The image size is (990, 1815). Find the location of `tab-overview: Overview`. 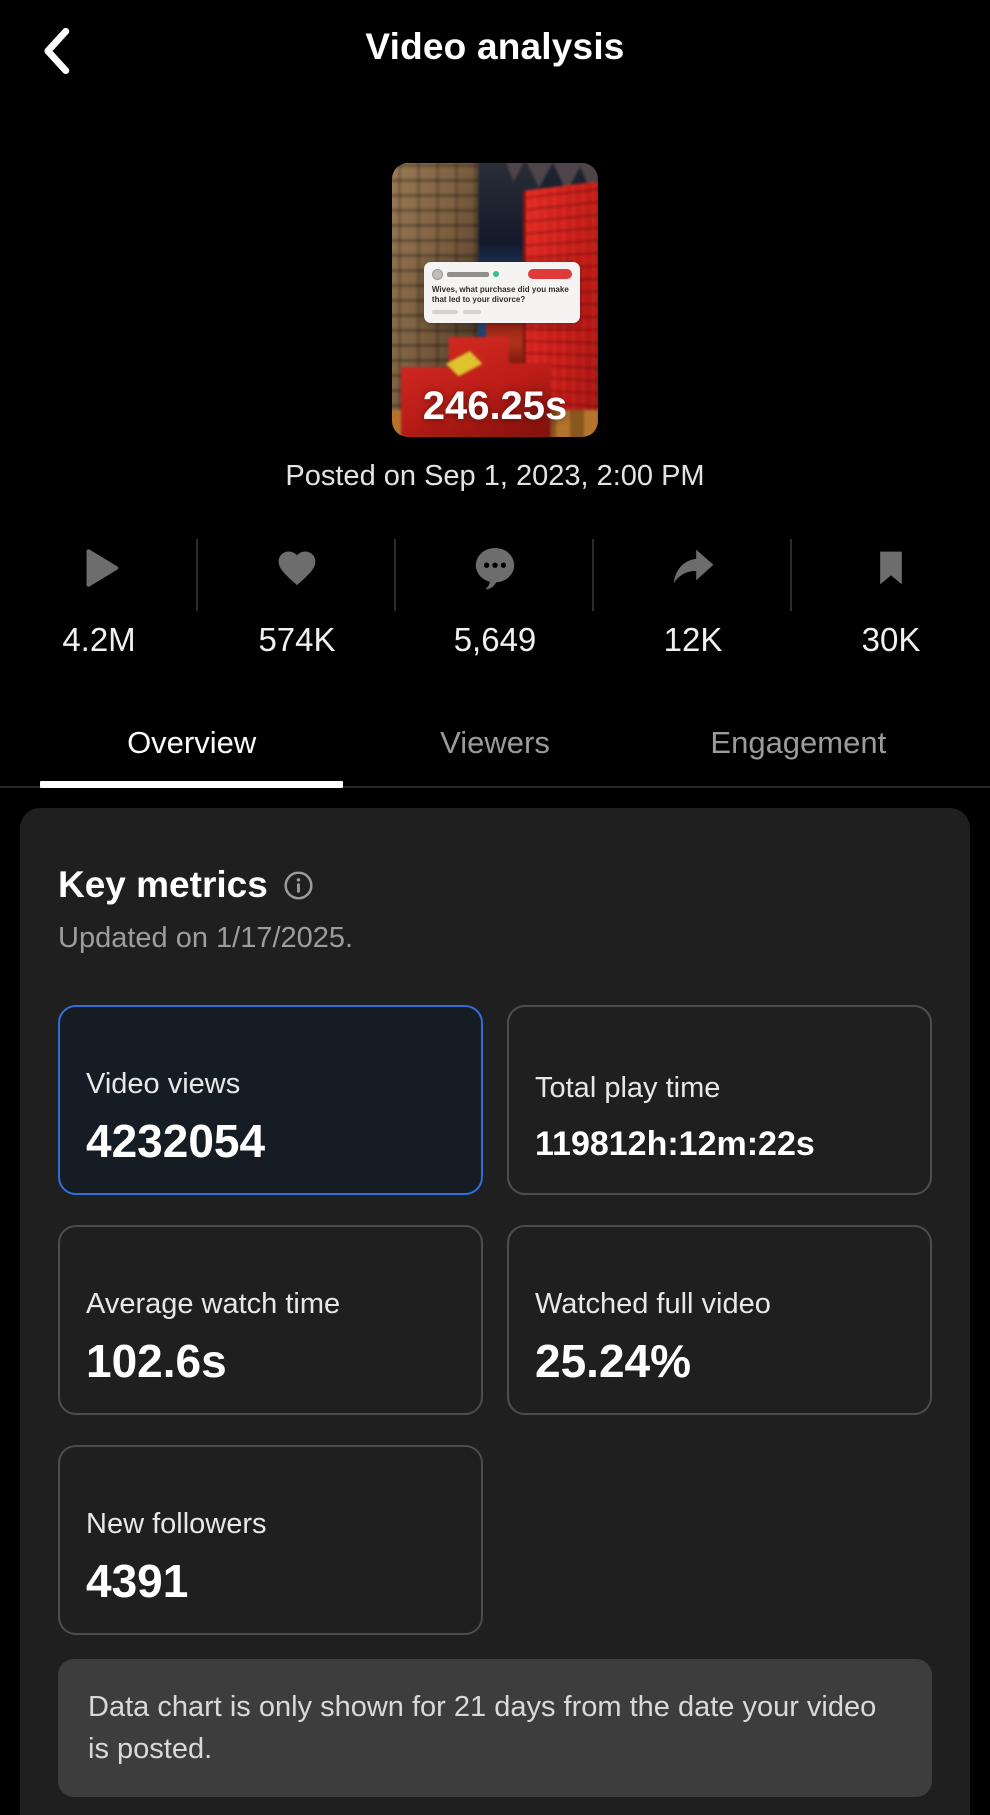

tab-overview: Overview is located at coordinates (191, 743).